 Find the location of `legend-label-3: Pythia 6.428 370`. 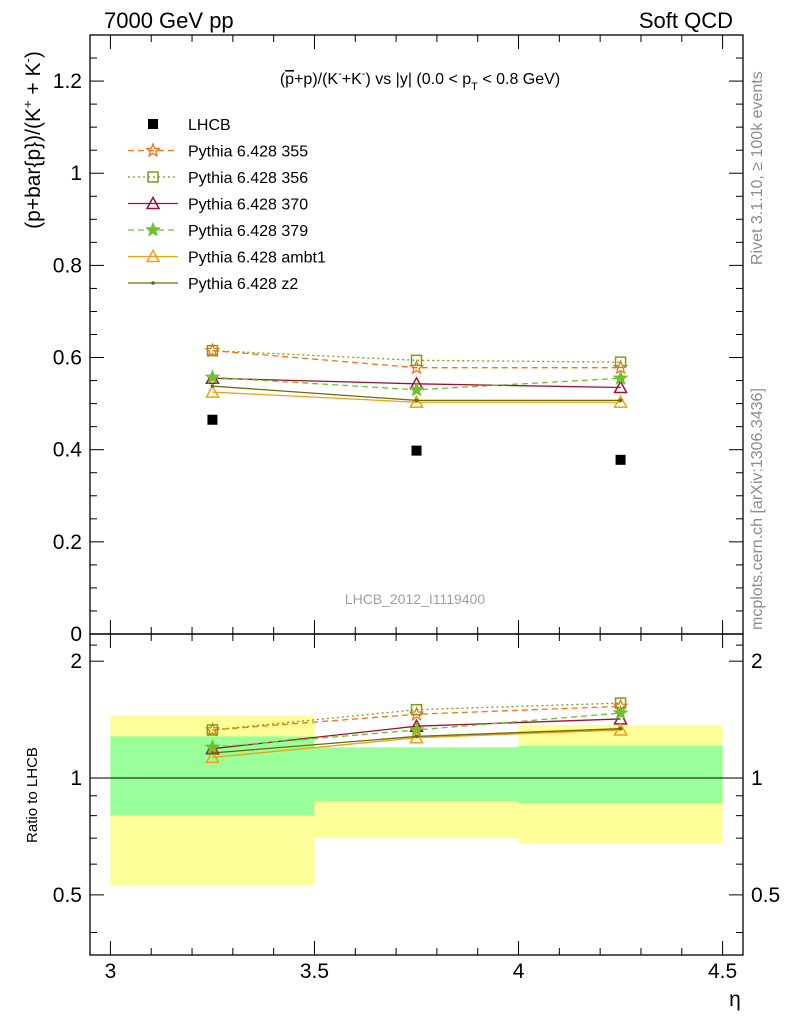

legend-label-3: Pythia 6.428 370 is located at coordinates (248, 205).